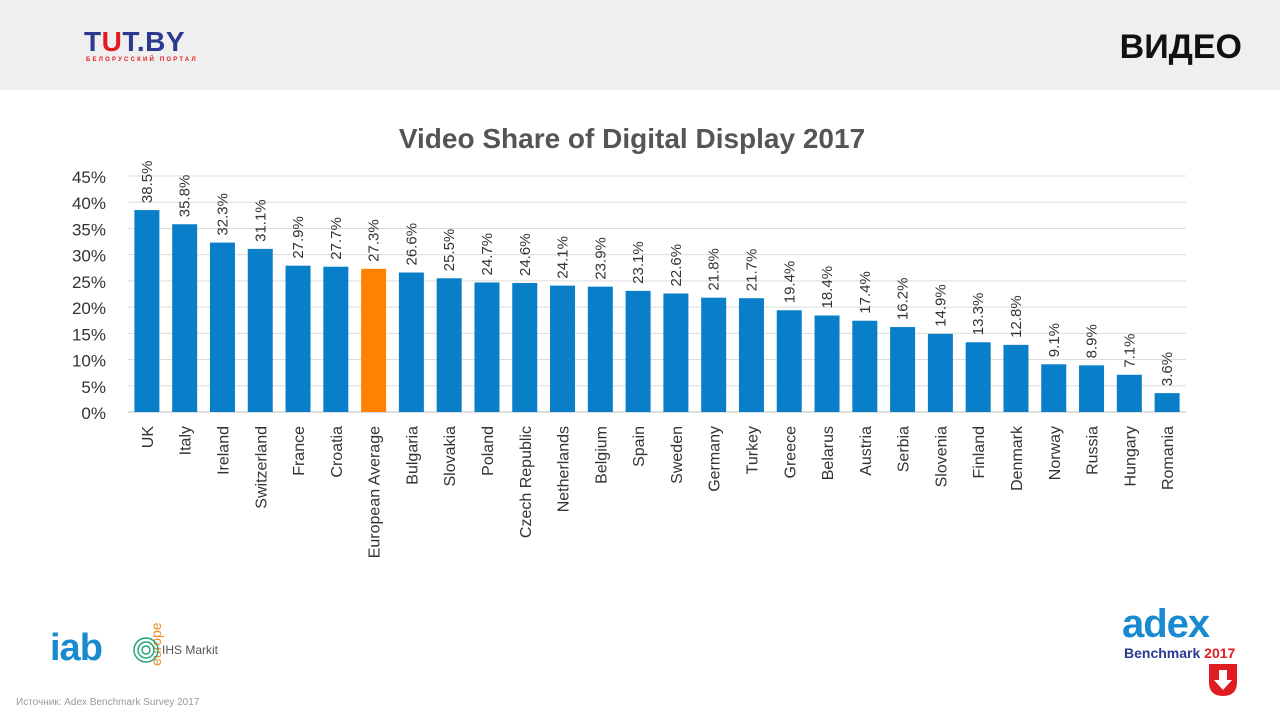 The width and height of the screenshot is (1280, 720). I want to click on category-label: Czech Republic, so click(526, 482).